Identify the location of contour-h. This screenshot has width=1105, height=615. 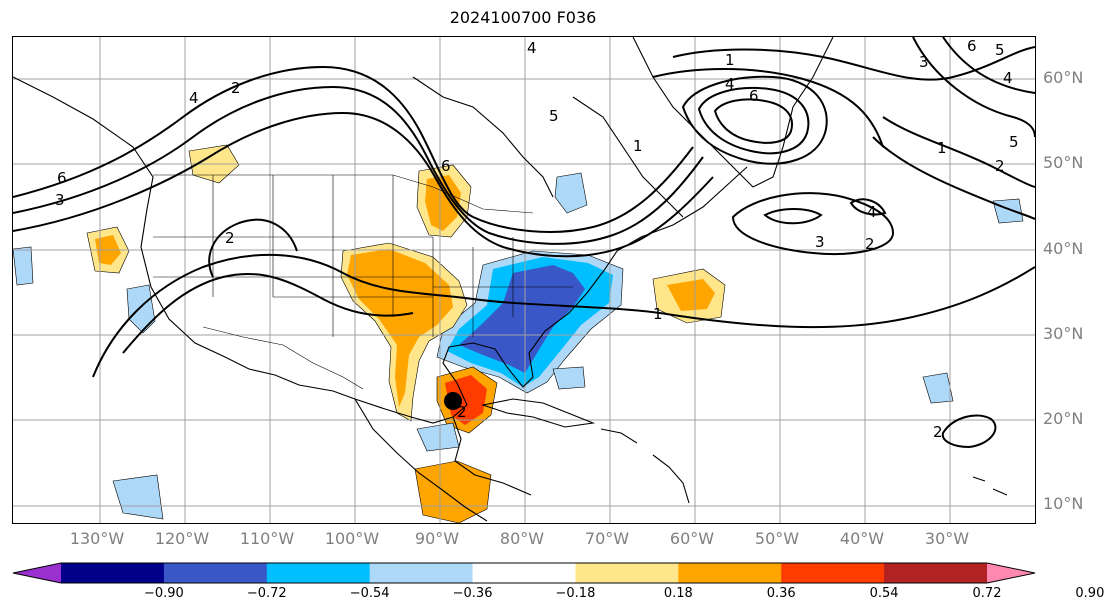
(768, 108).